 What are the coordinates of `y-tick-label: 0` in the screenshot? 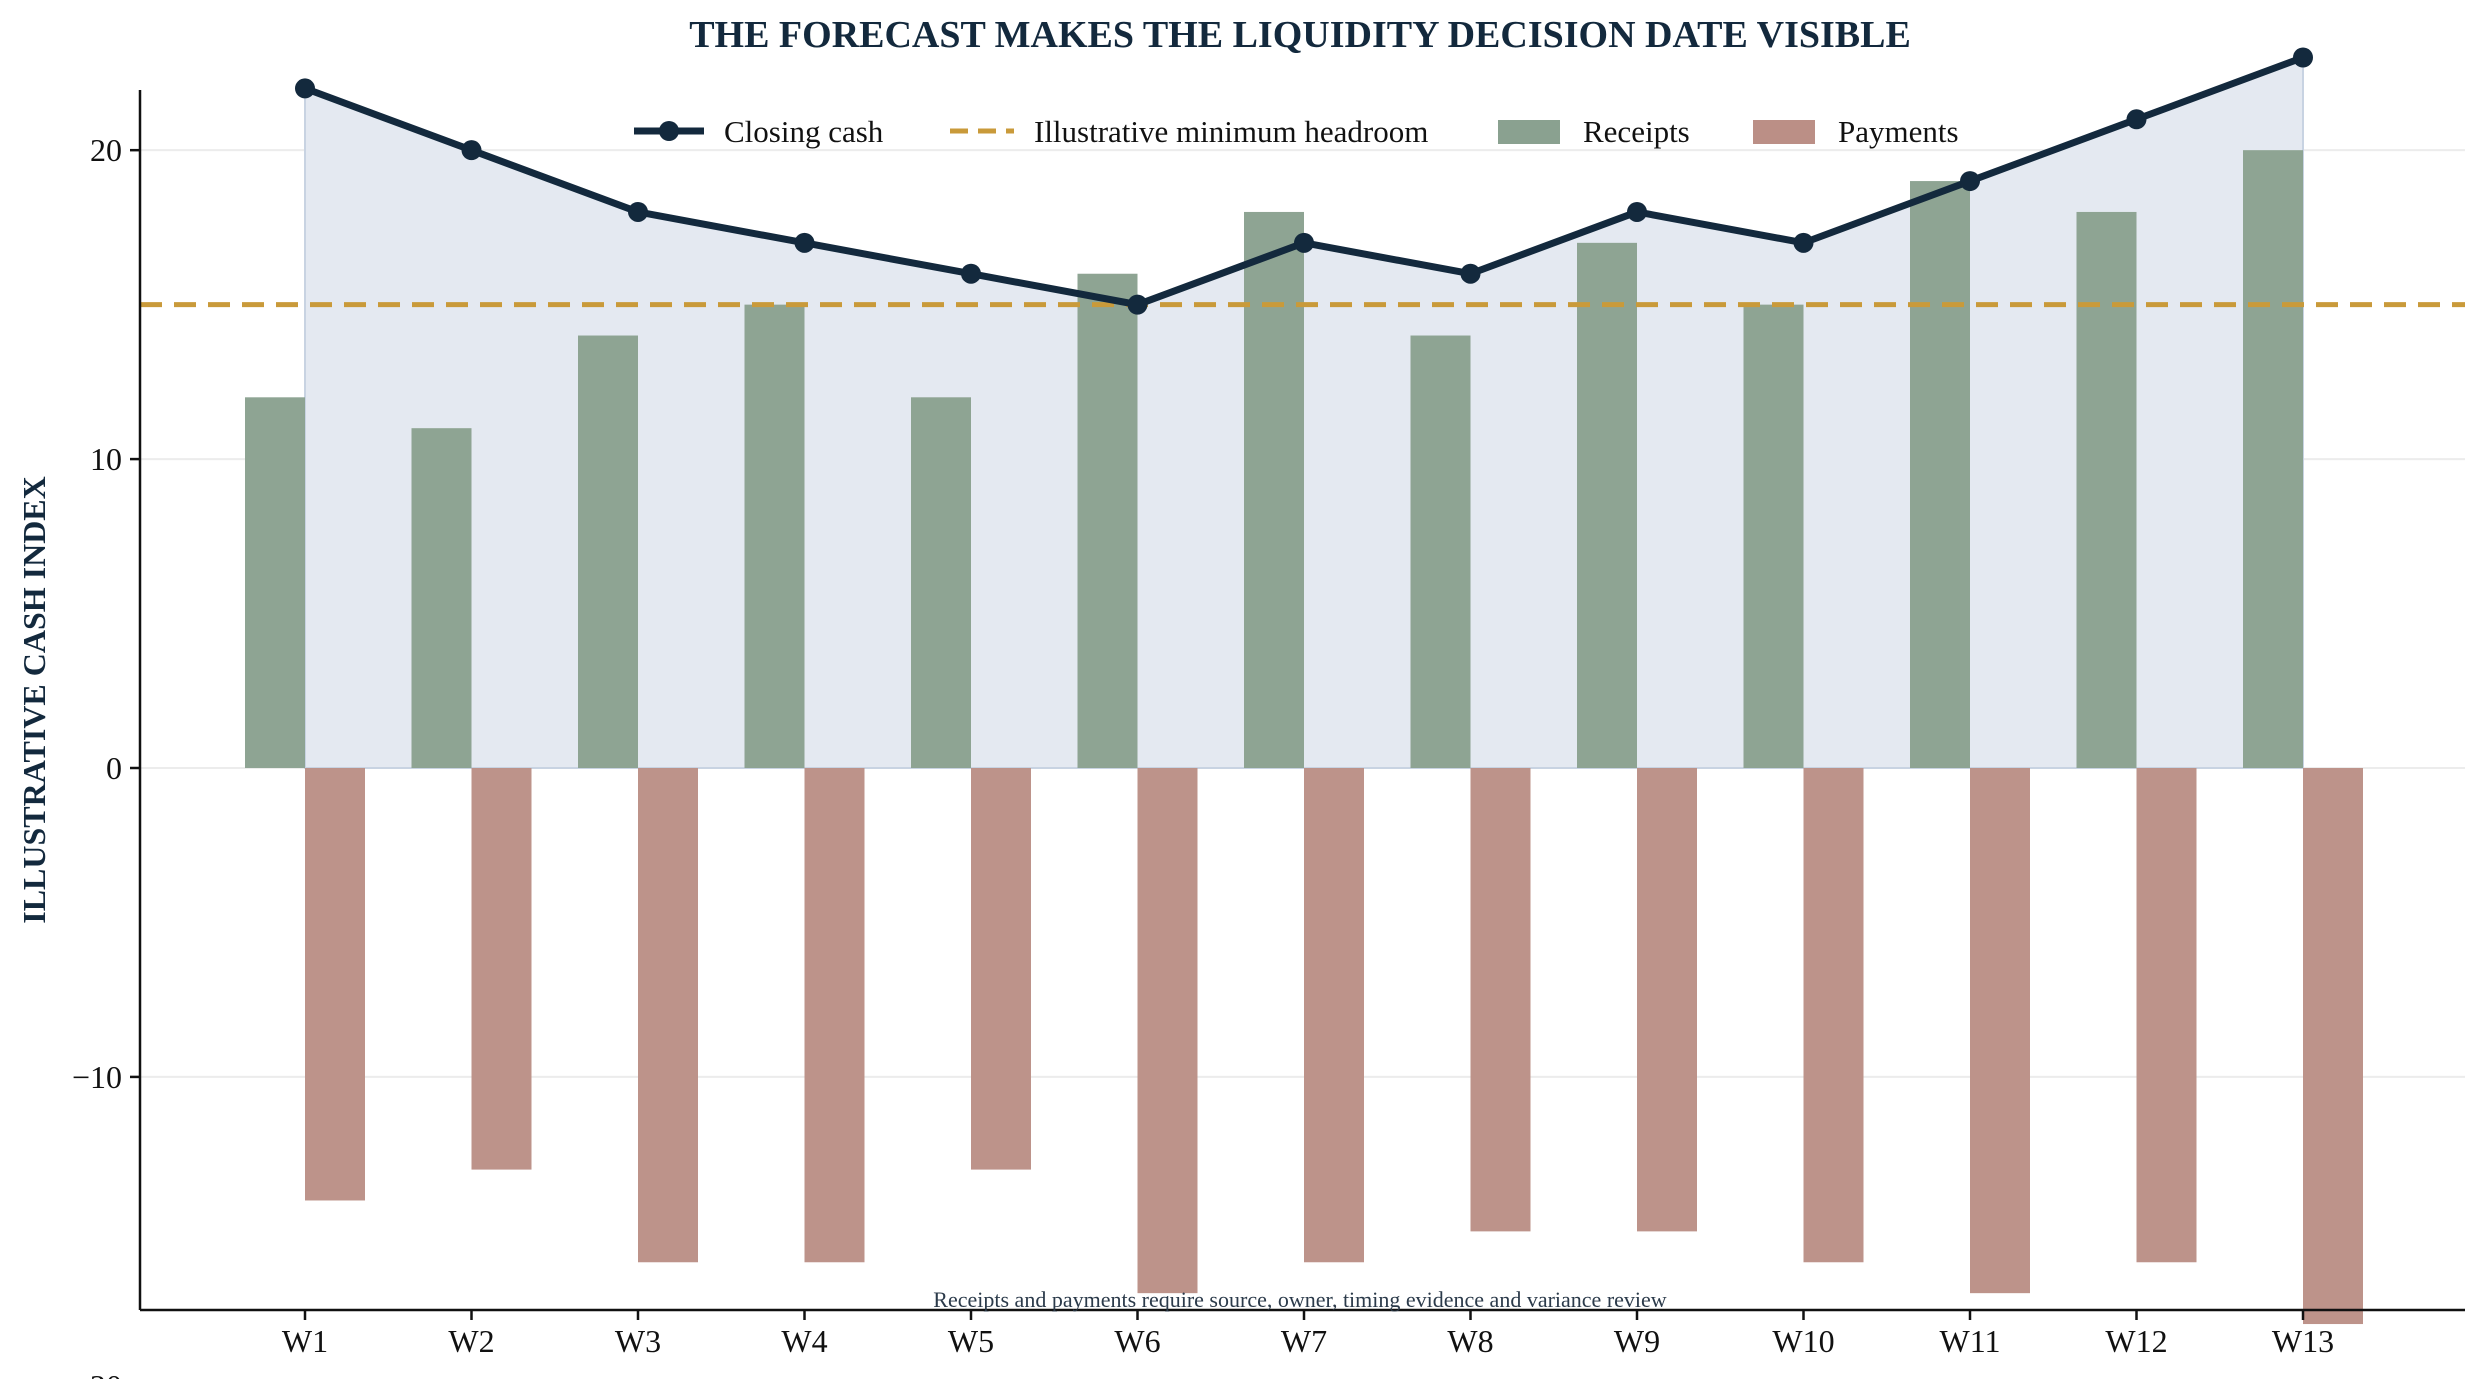 It's located at (114, 768).